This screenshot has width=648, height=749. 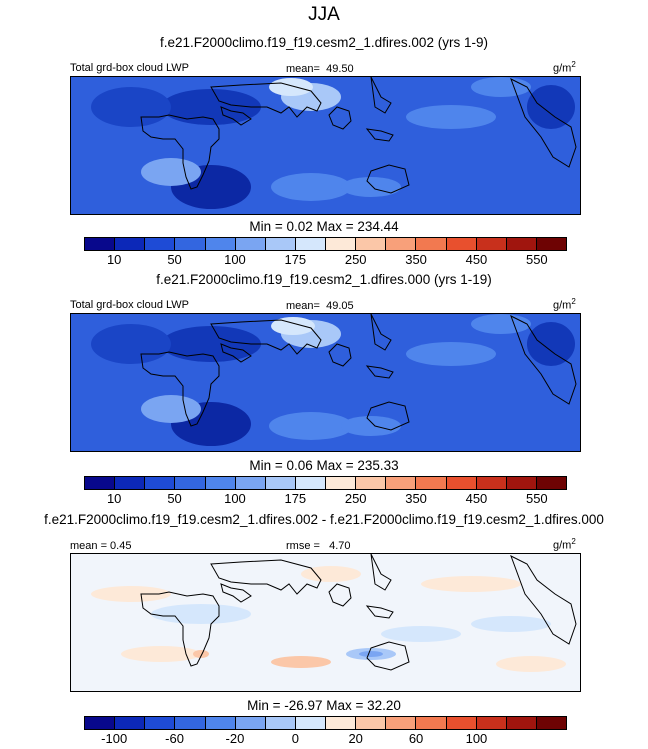 I want to click on colorbar-3-ticks: -100 -60 -20 0 20 60 100, so click(x=325, y=739).